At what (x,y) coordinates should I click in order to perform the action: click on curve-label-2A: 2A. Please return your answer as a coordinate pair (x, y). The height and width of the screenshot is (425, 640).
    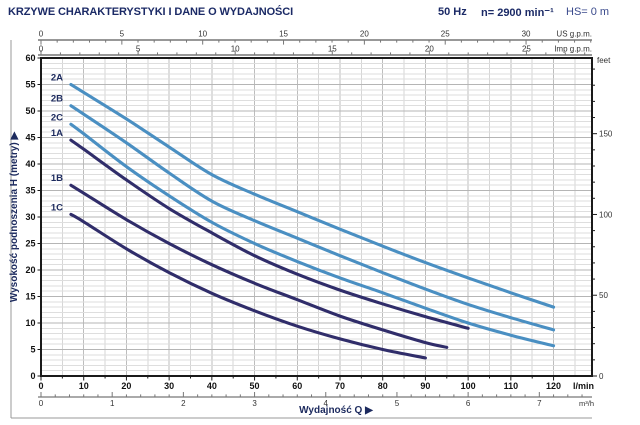
    Looking at the image, I should click on (57, 78).